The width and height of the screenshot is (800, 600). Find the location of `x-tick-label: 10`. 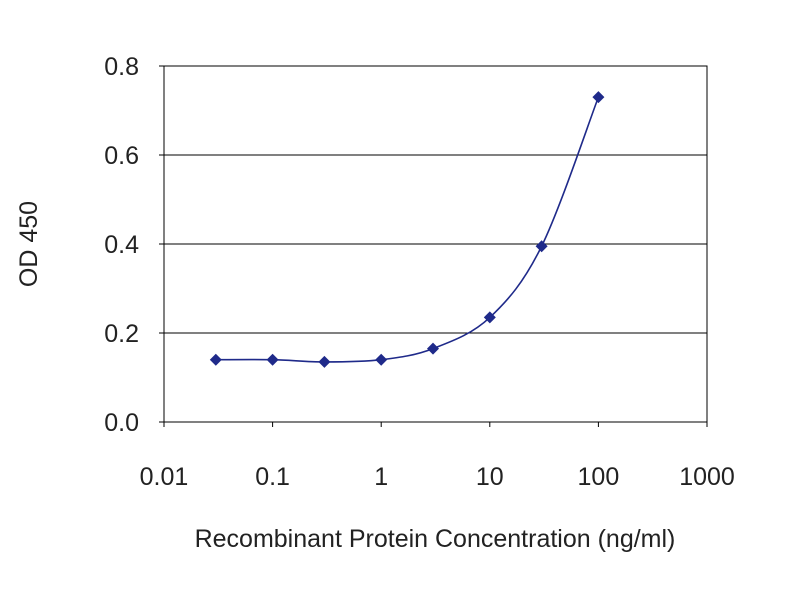

x-tick-label: 10 is located at coordinates (490, 477).